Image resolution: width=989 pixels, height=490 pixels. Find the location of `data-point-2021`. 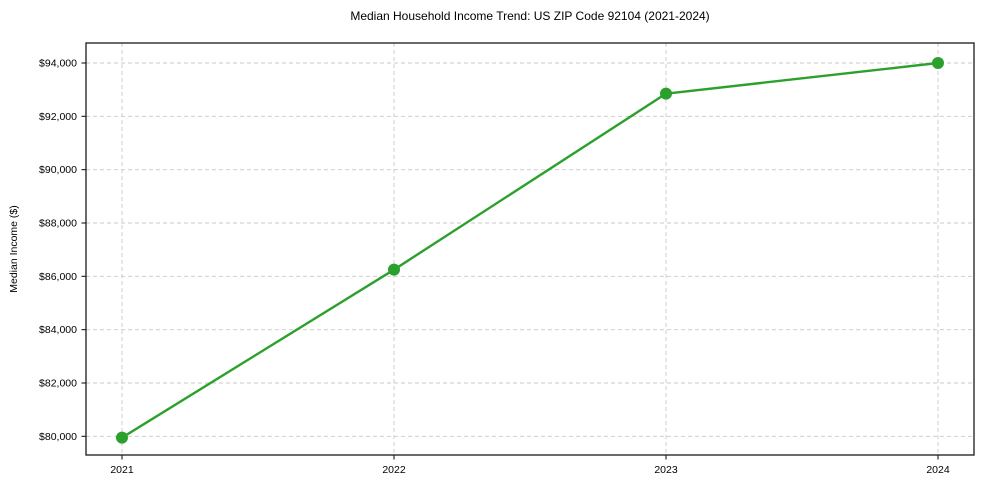

data-point-2021 is located at coordinates (122, 437).